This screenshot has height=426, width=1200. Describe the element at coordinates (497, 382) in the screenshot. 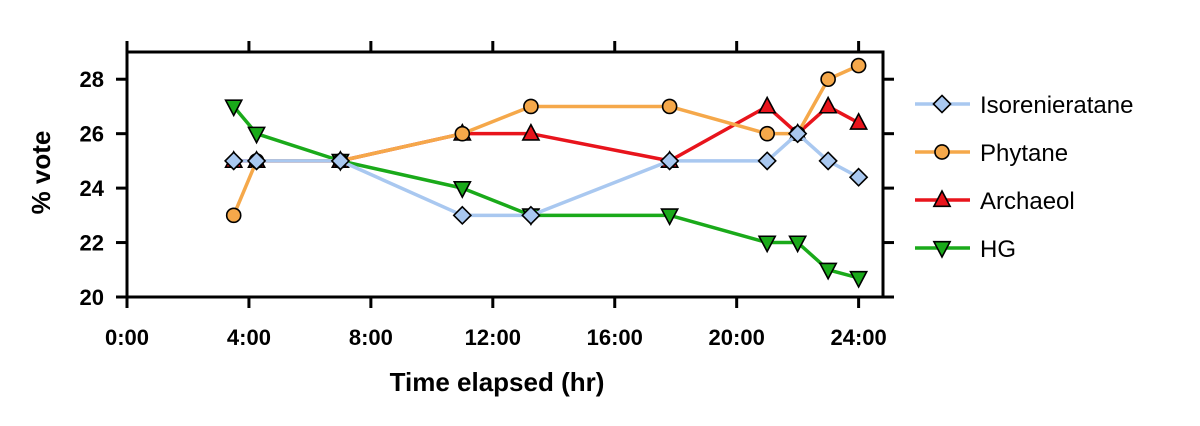

I see `x-axis-title: Time elapsed (hr)` at that location.